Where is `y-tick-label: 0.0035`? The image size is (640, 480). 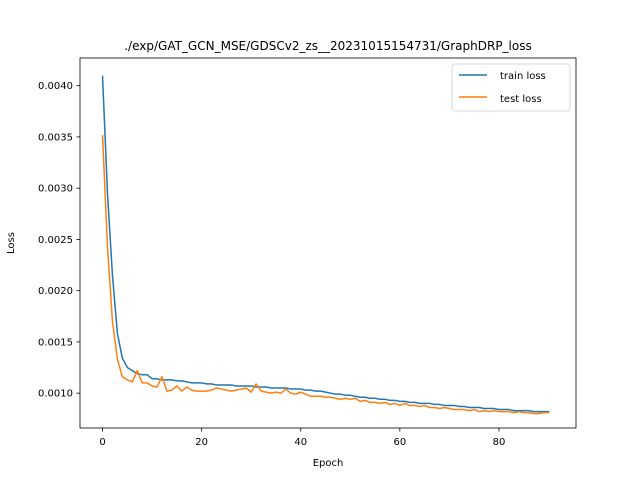 y-tick-label: 0.0035 is located at coordinates (55, 137).